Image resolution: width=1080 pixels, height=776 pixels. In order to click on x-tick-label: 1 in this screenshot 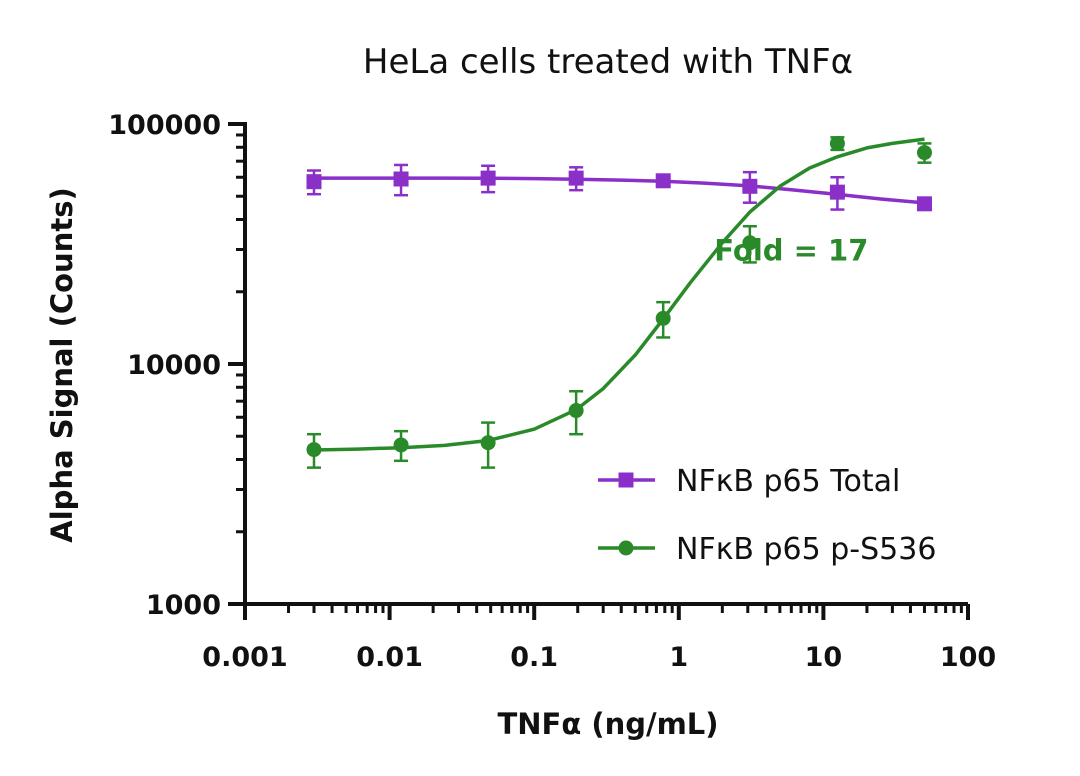, I will do `click(678, 657)`.